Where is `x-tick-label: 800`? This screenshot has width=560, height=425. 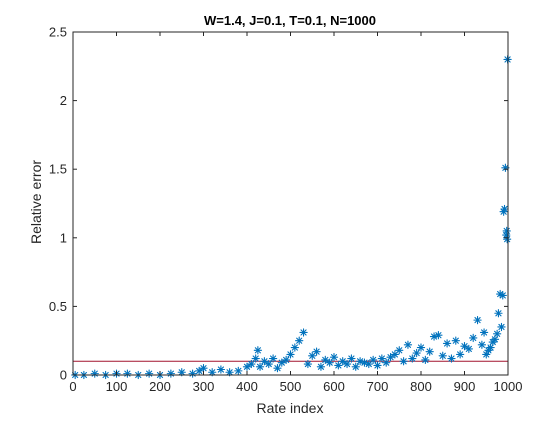 x-tick-label: 800 is located at coordinates (421, 386).